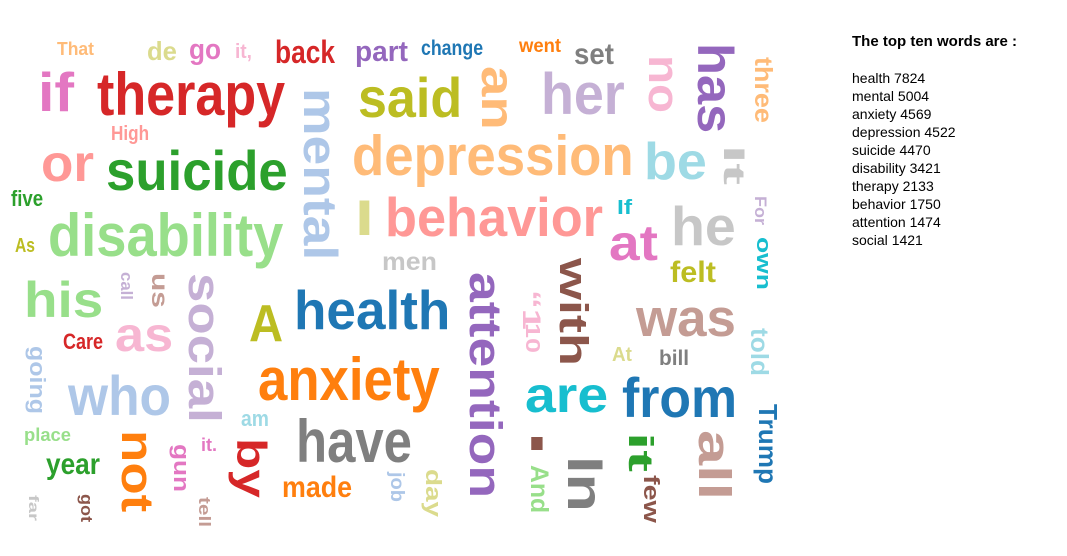 This screenshot has height=556, width=1067. I want to click on cloud-word: de, so click(162, 51).